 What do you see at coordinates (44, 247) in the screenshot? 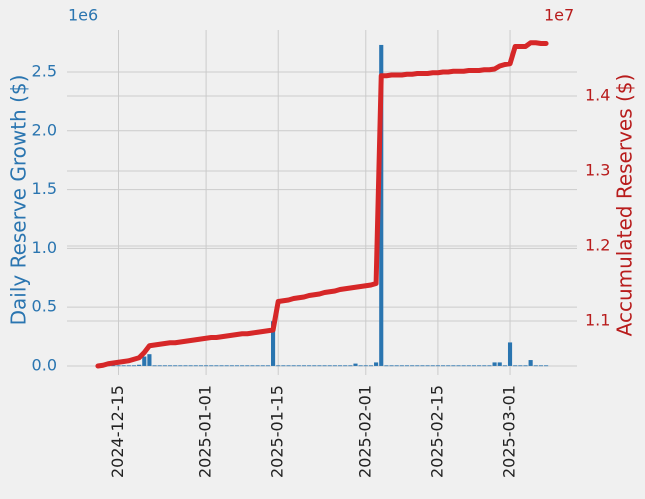
I see `y-tick-label: 1.0` at bounding box center [44, 247].